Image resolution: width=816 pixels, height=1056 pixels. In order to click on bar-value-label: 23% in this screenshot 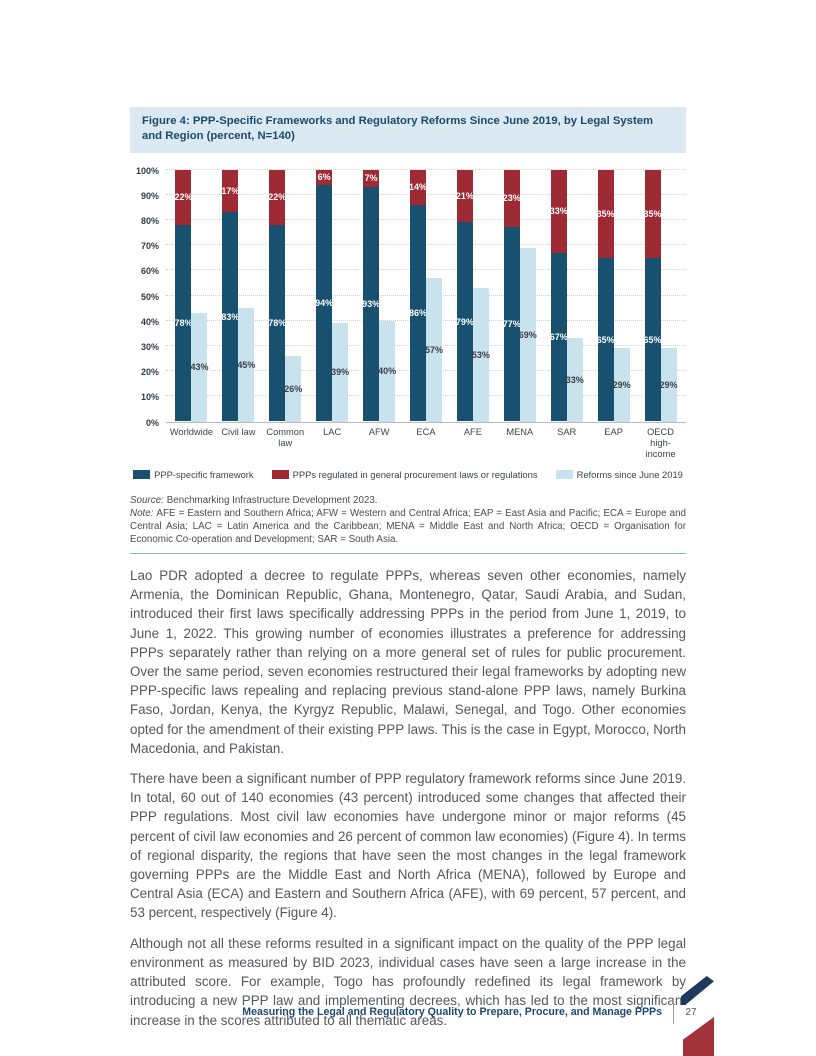, I will do `click(511, 198)`.